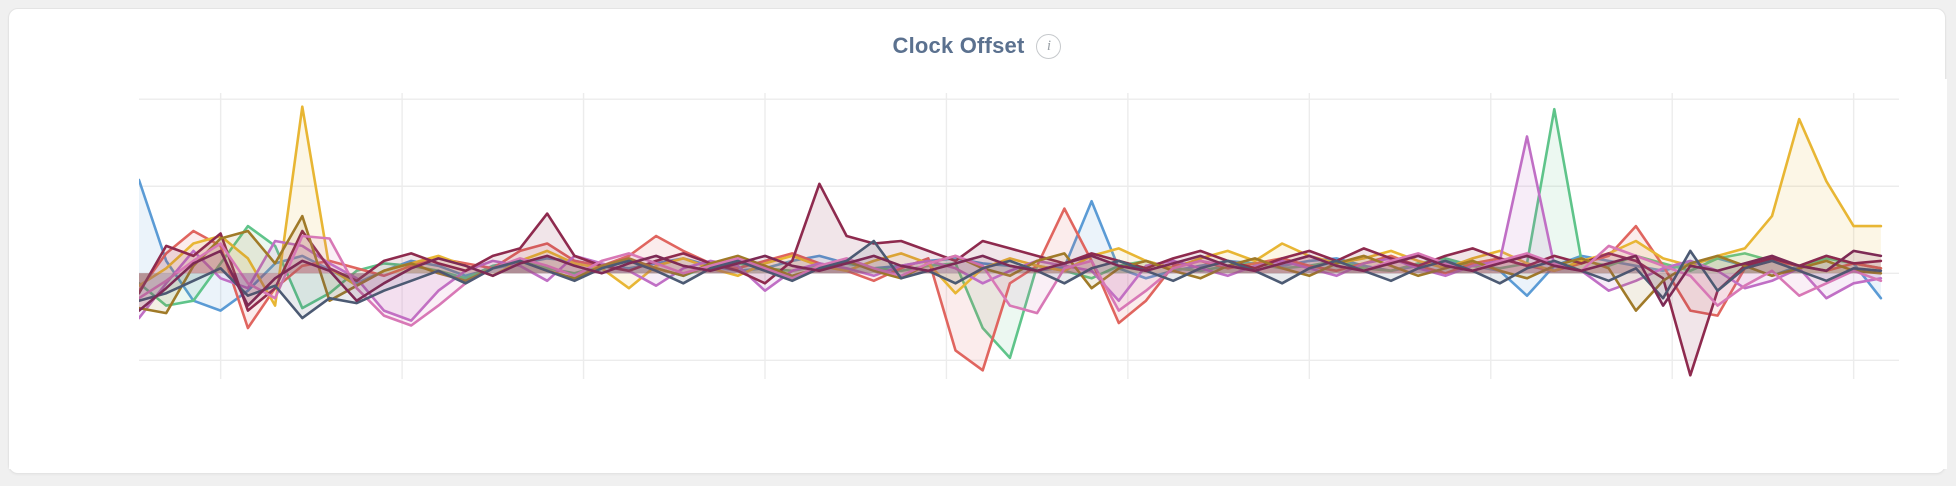  I want to click on card-header: Clock Offset i, so click(977, 46).